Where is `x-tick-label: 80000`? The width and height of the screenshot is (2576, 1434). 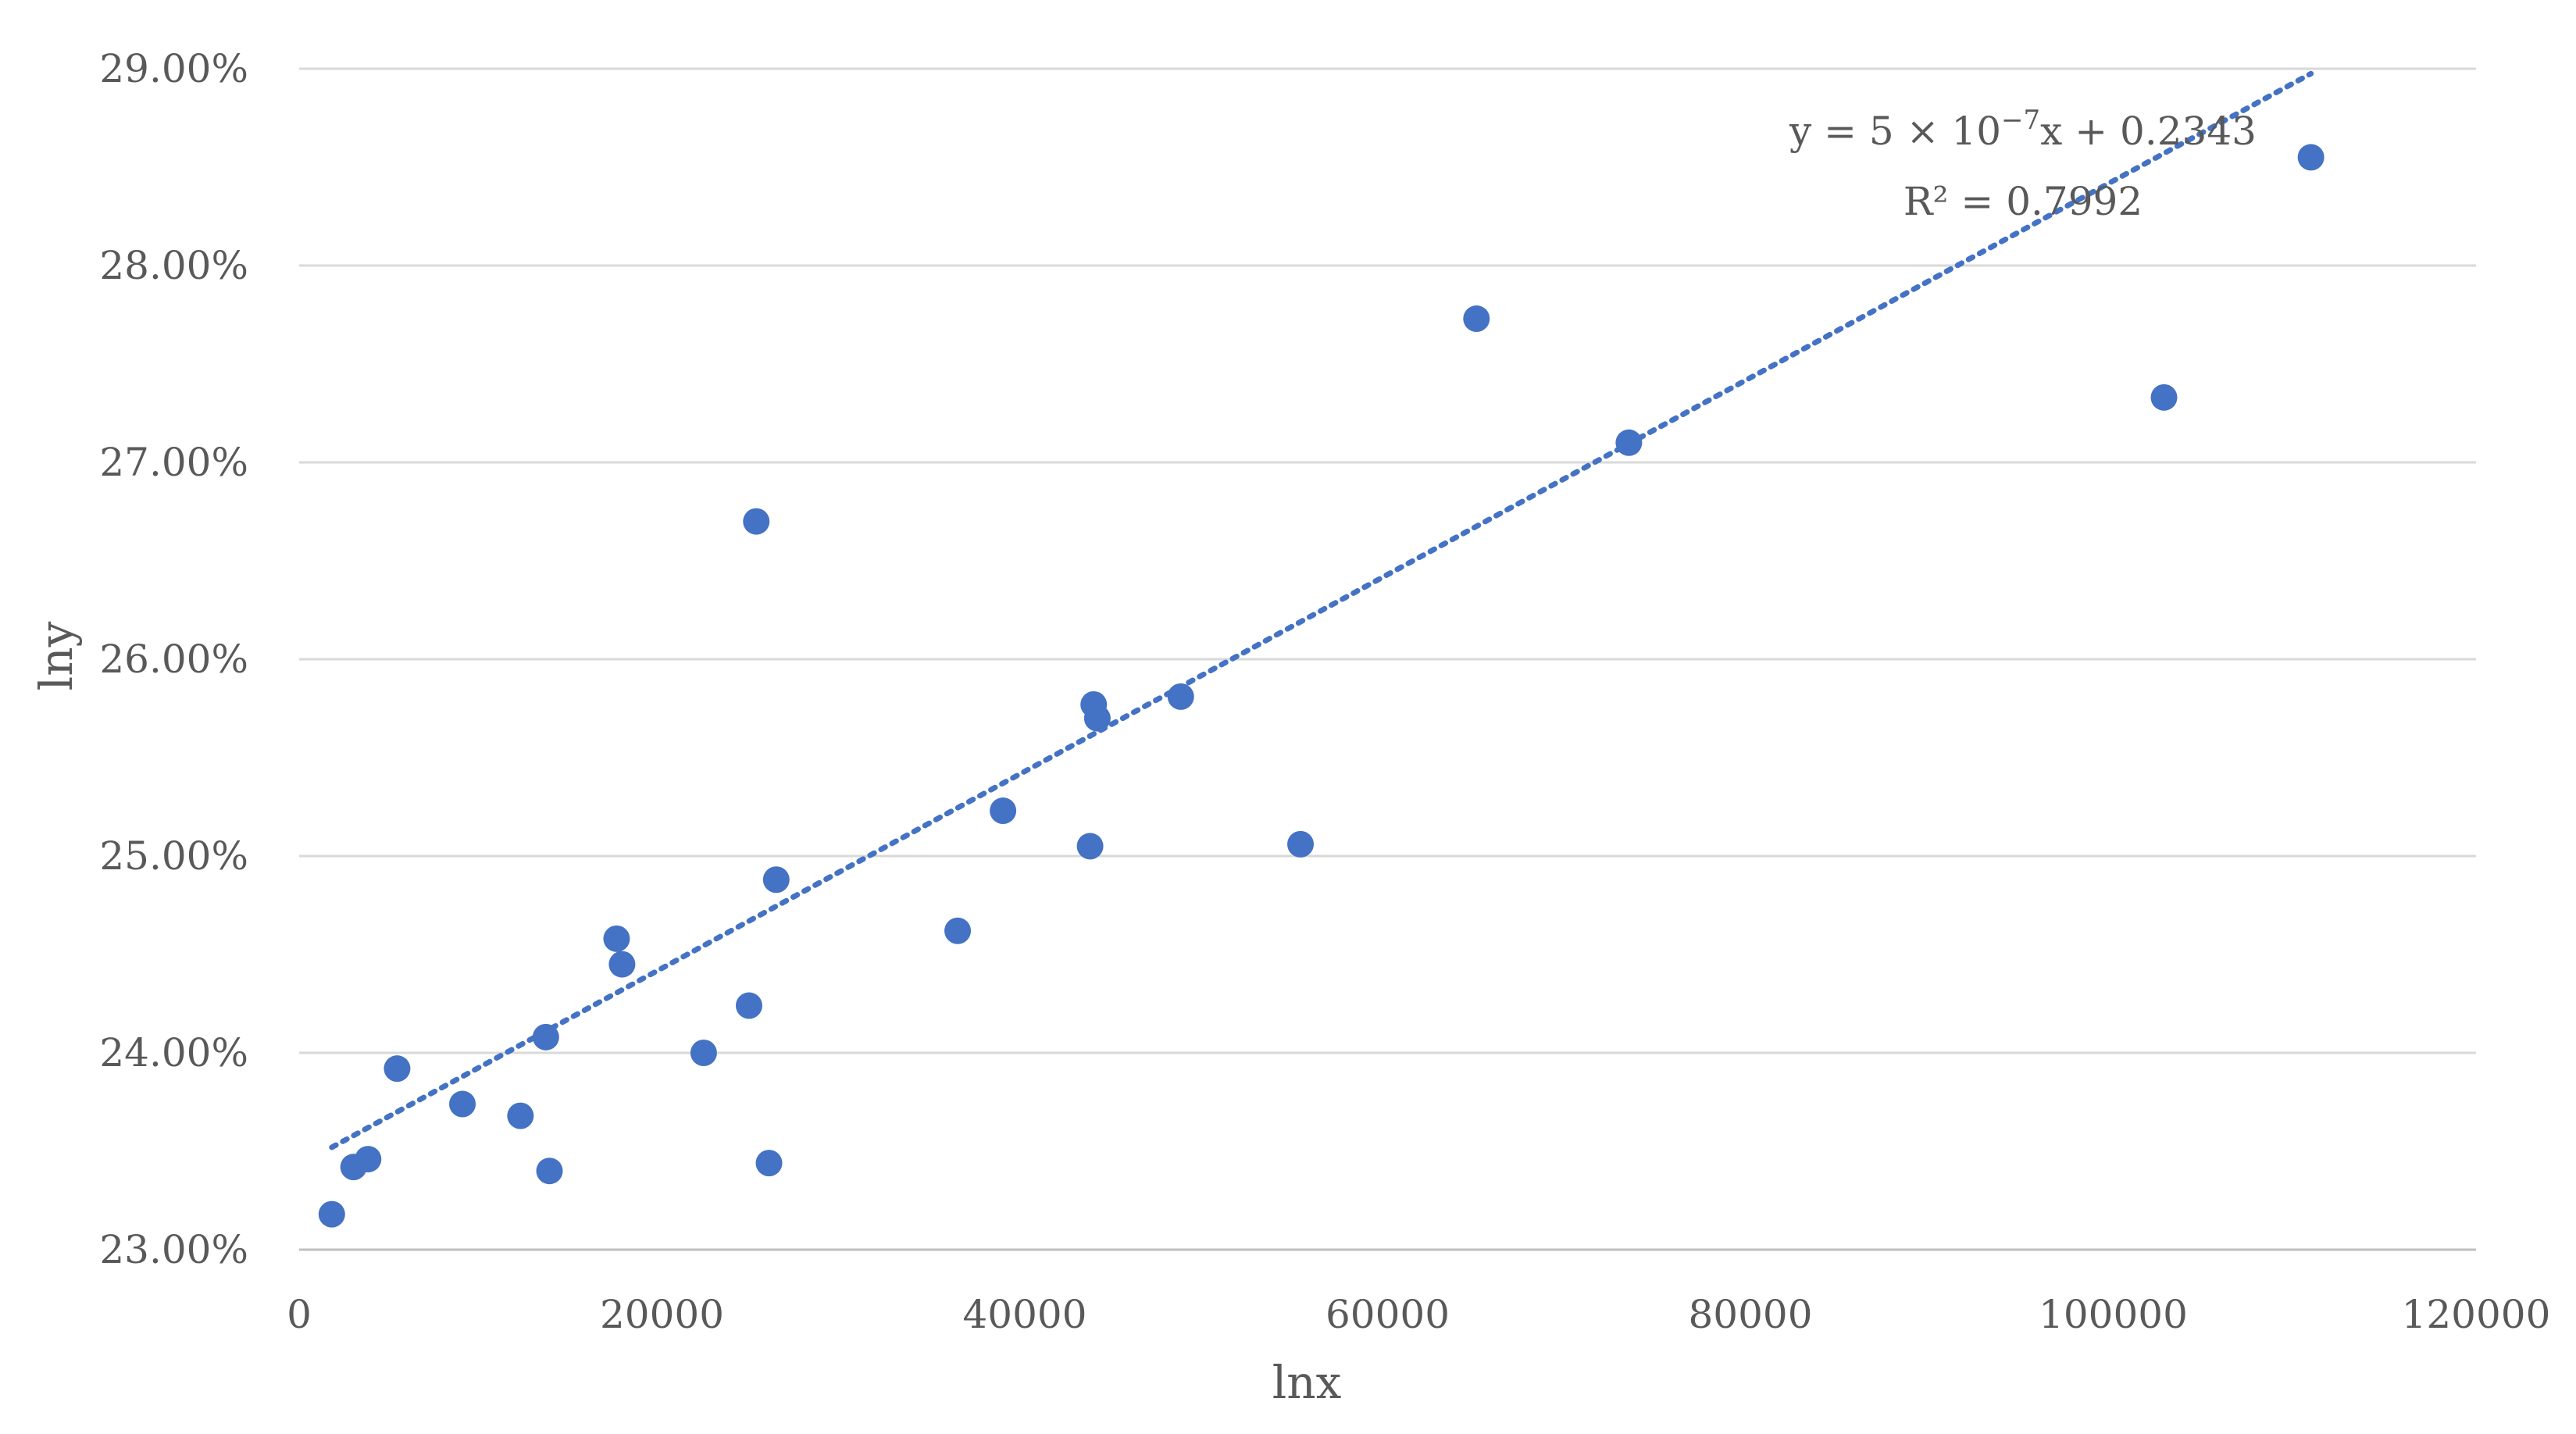 x-tick-label: 80000 is located at coordinates (1750, 1314).